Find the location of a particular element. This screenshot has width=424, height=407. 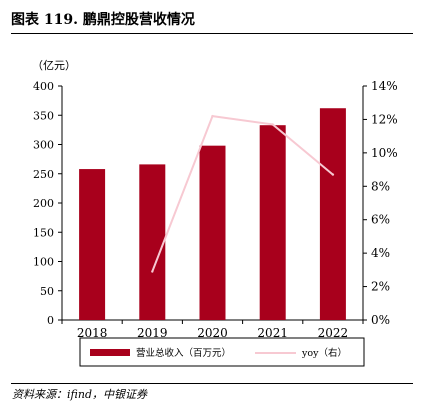

legend-bar-label: 营业总收入（百万元） is located at coordinates (183, 353).